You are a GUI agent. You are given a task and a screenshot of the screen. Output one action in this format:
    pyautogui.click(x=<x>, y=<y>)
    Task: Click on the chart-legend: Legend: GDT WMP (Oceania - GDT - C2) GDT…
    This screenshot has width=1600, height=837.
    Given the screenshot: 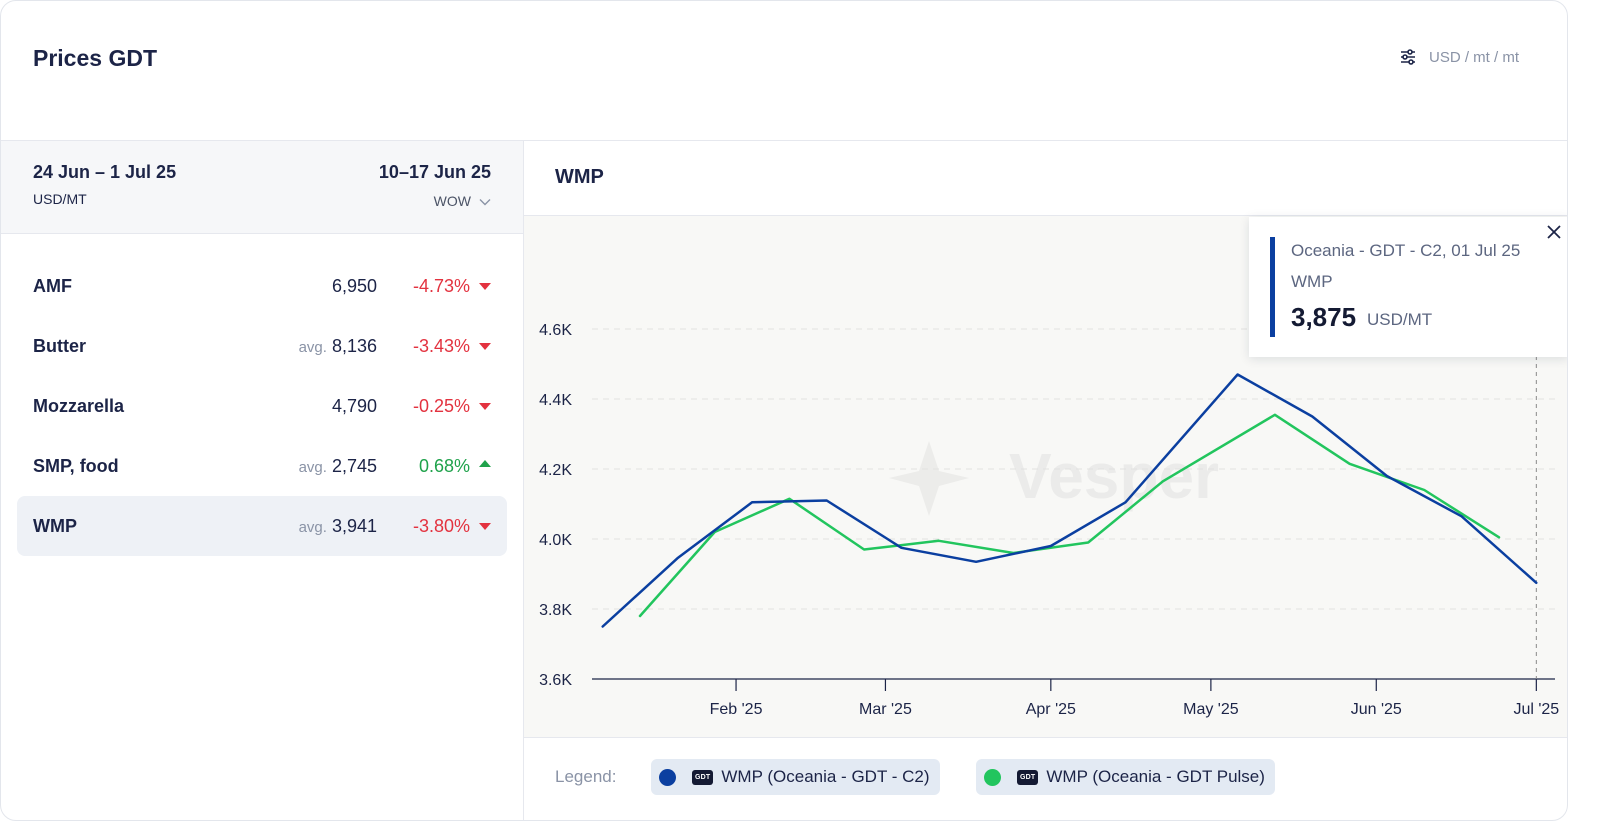 What is the action you would take?
    pyautogui.click(x=1045, y=779)
    